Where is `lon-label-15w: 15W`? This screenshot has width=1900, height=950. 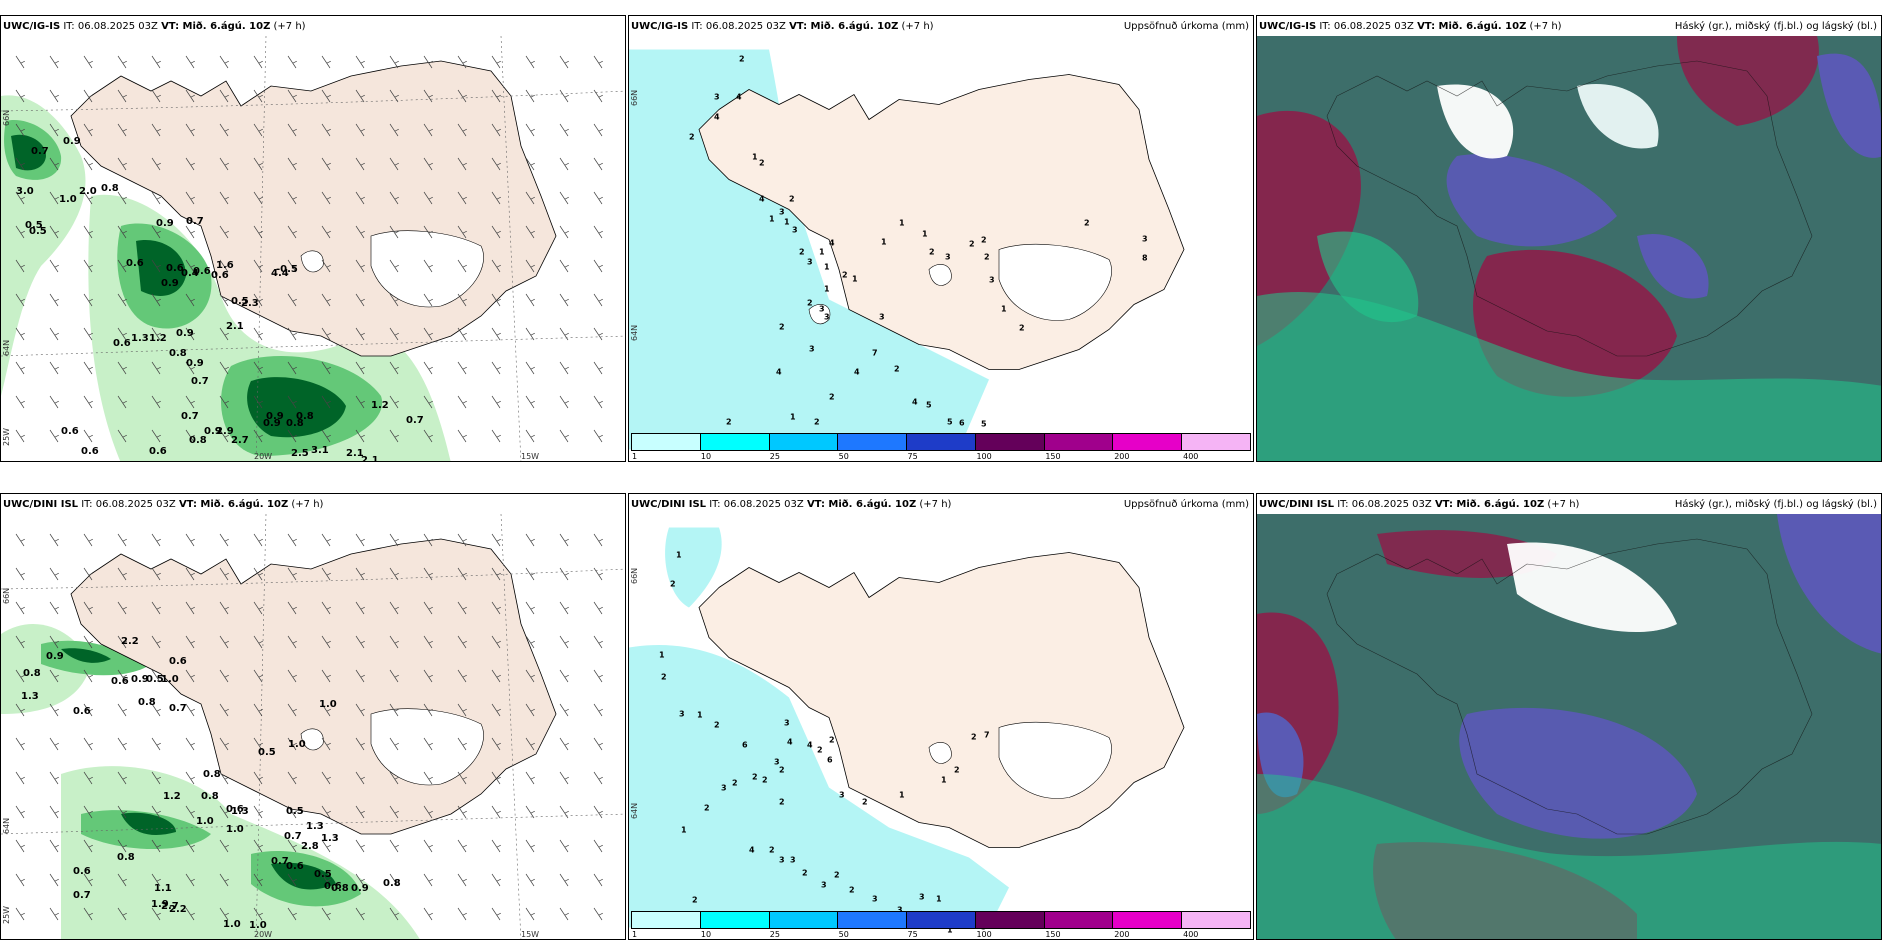
lon-label-15w: 15W is located at coordinates (530, 456).